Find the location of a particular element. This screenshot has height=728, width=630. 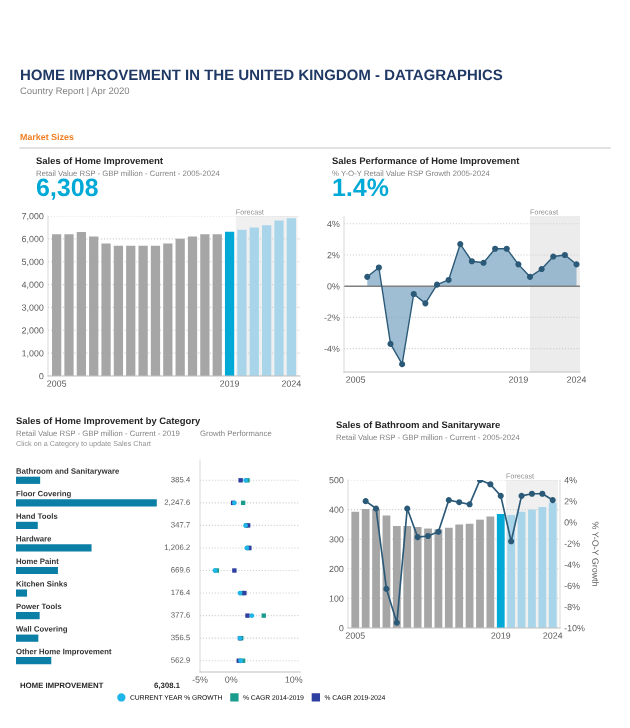

text: 1.4% is located at coordinates (361, 187).